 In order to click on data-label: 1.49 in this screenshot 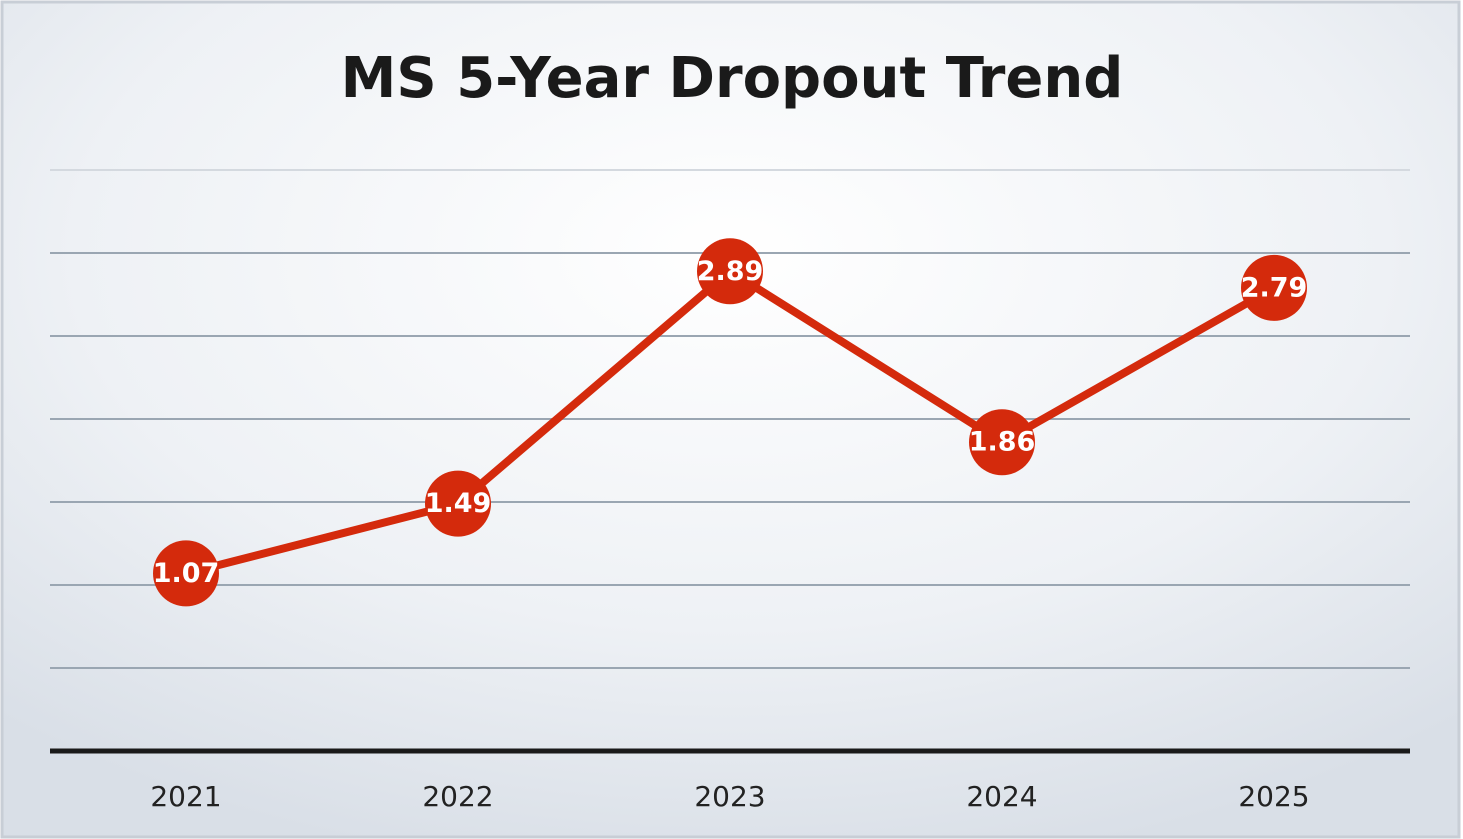, I will do `click(458, 503)`.